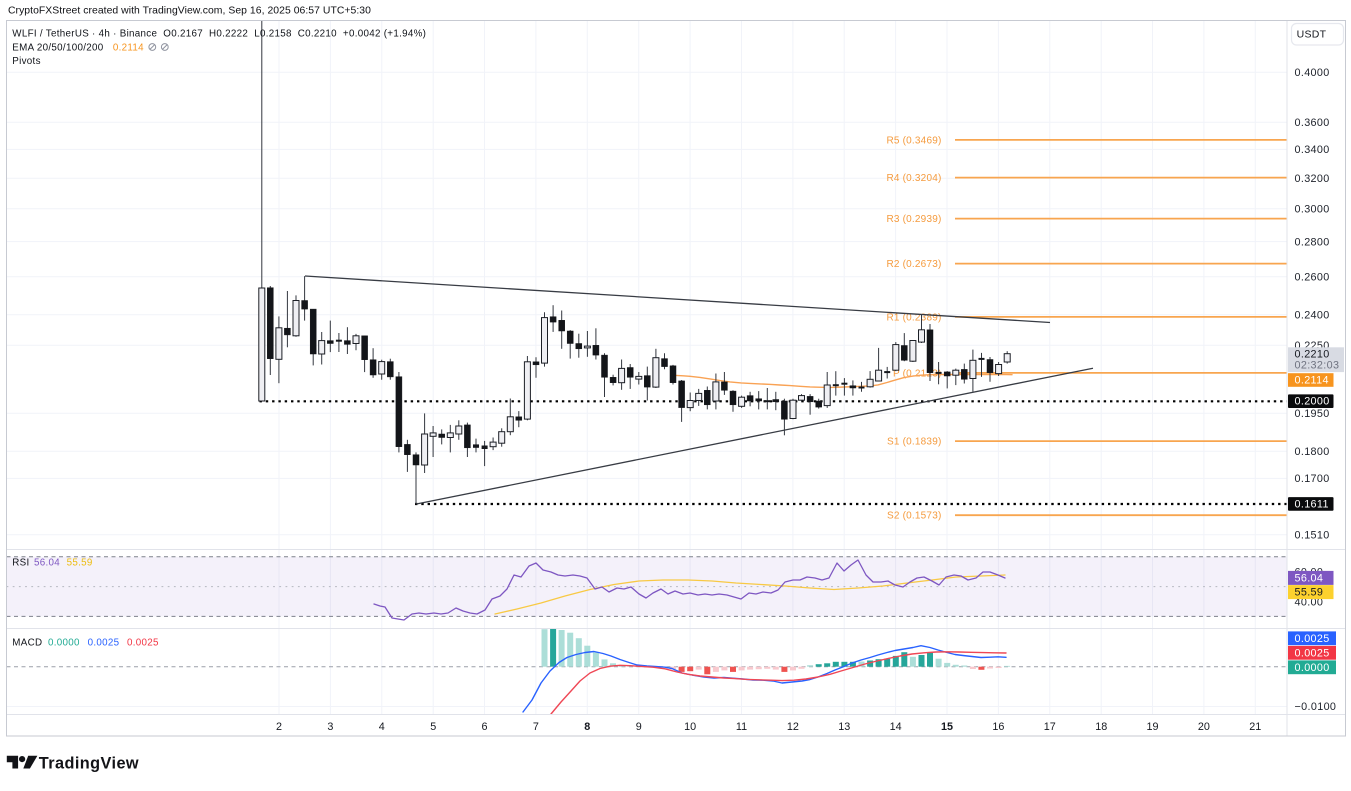 The image size is (1351, 791). I want to click on svg-text: MACD, so click(27, 642).